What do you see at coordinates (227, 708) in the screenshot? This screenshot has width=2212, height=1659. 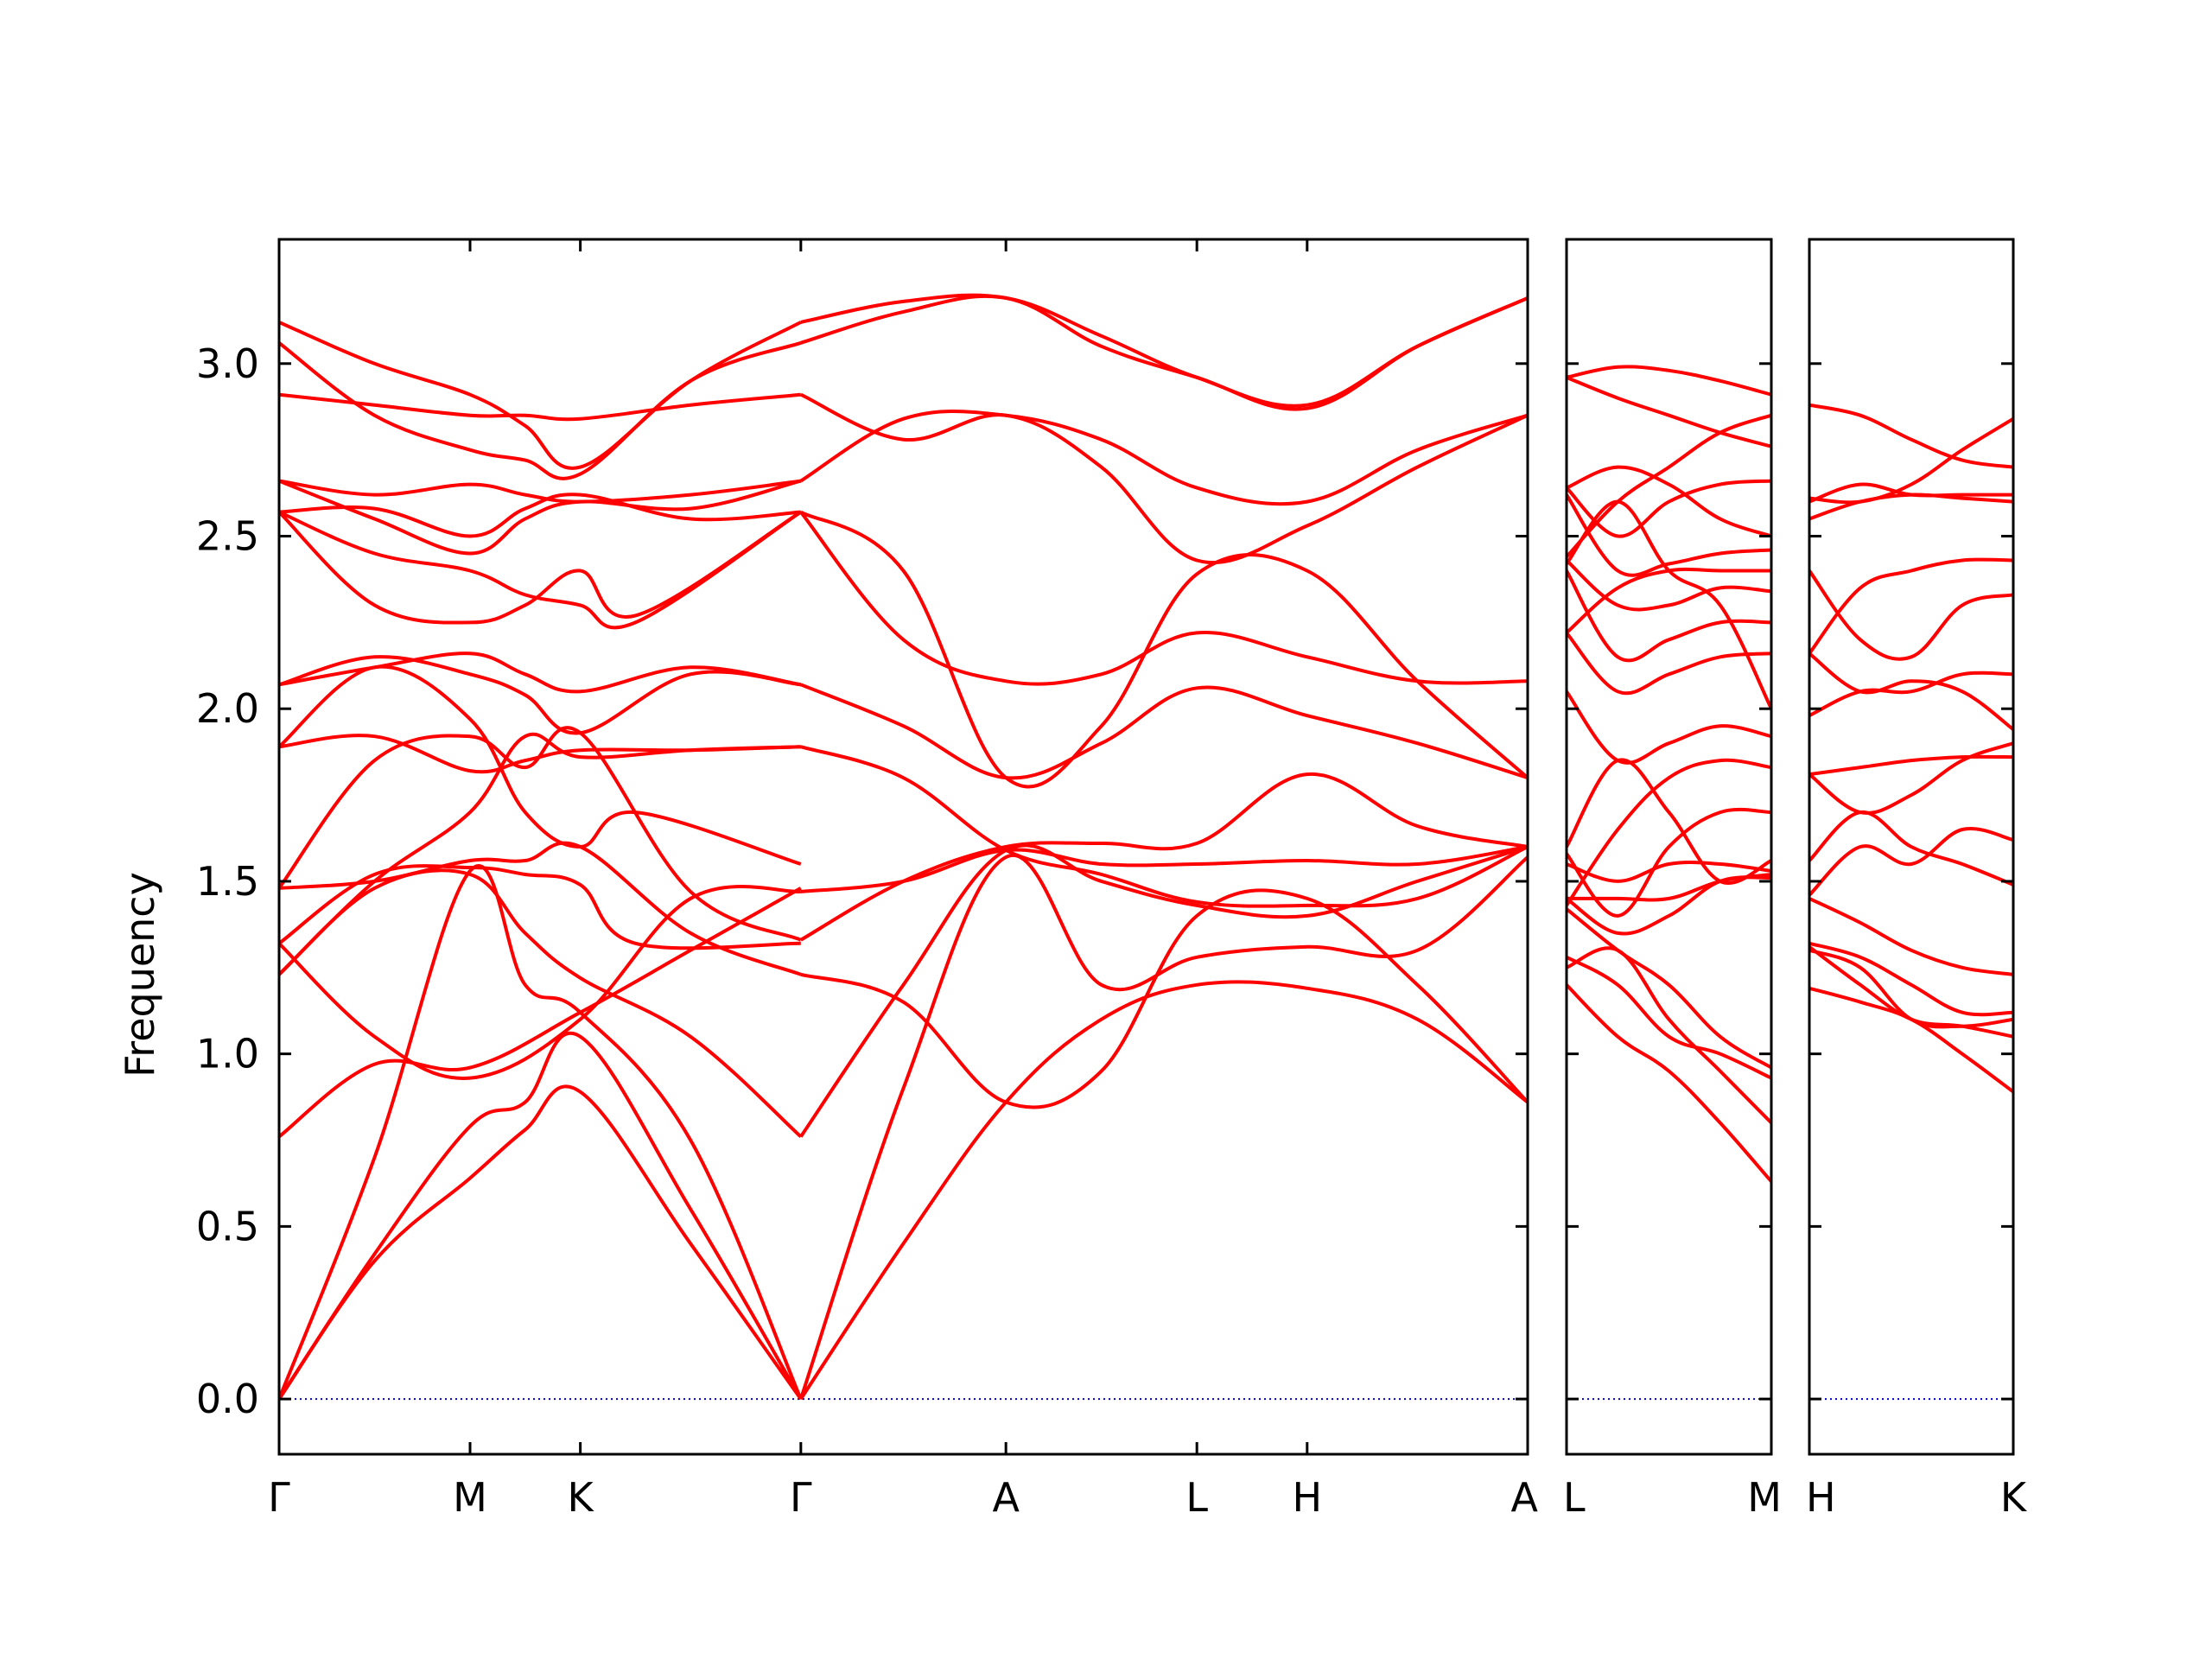 I see `y-tick-label: 2.0` at bounding box center [227, 708].